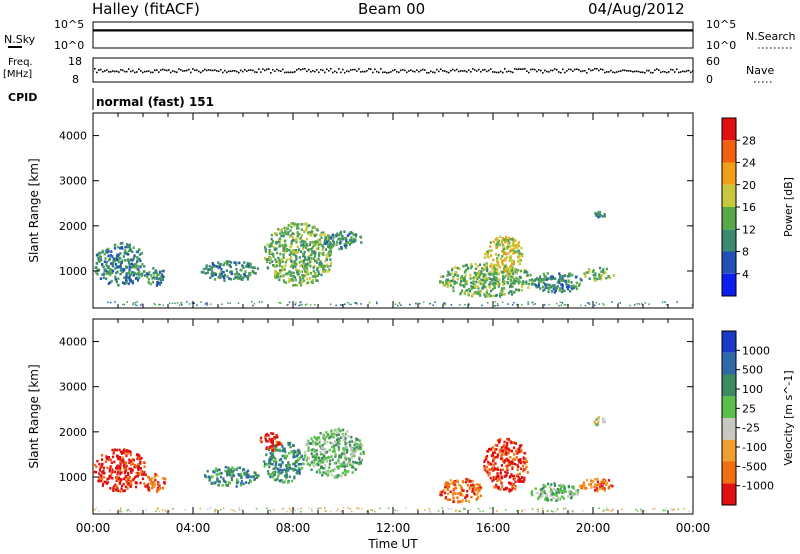 This screenshot has width=800, height=554. What do you see at coordinates (155, 482) in the screenshot?
I see `echo-region` at bounding box center [155, 482].